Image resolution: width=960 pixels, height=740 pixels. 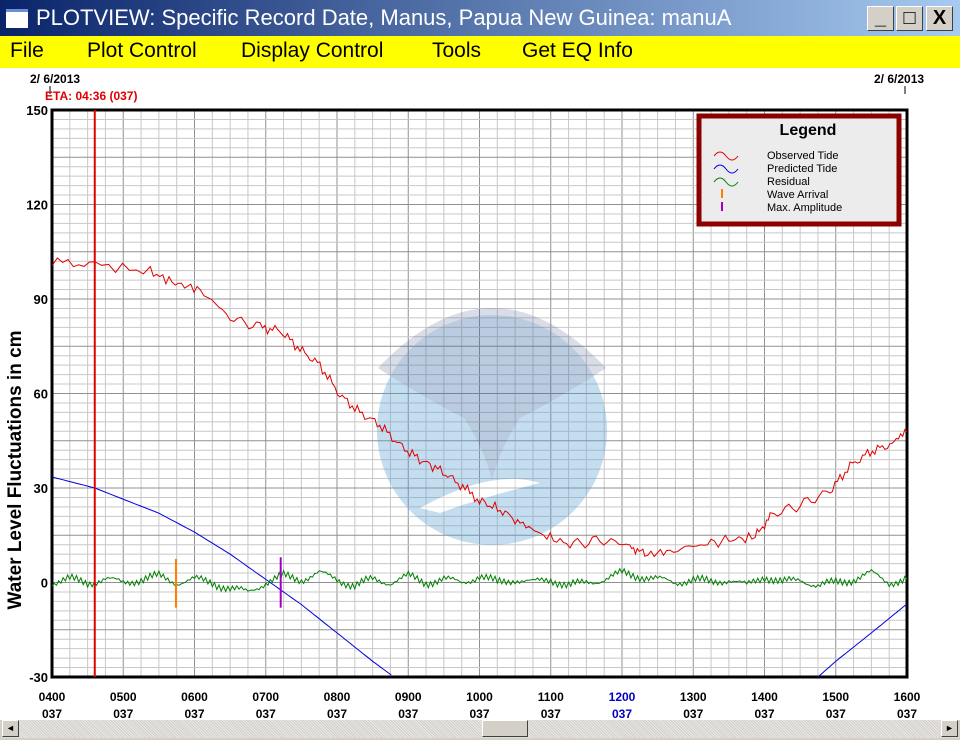 I want to click on series-residual, so click(x=479, y=580).